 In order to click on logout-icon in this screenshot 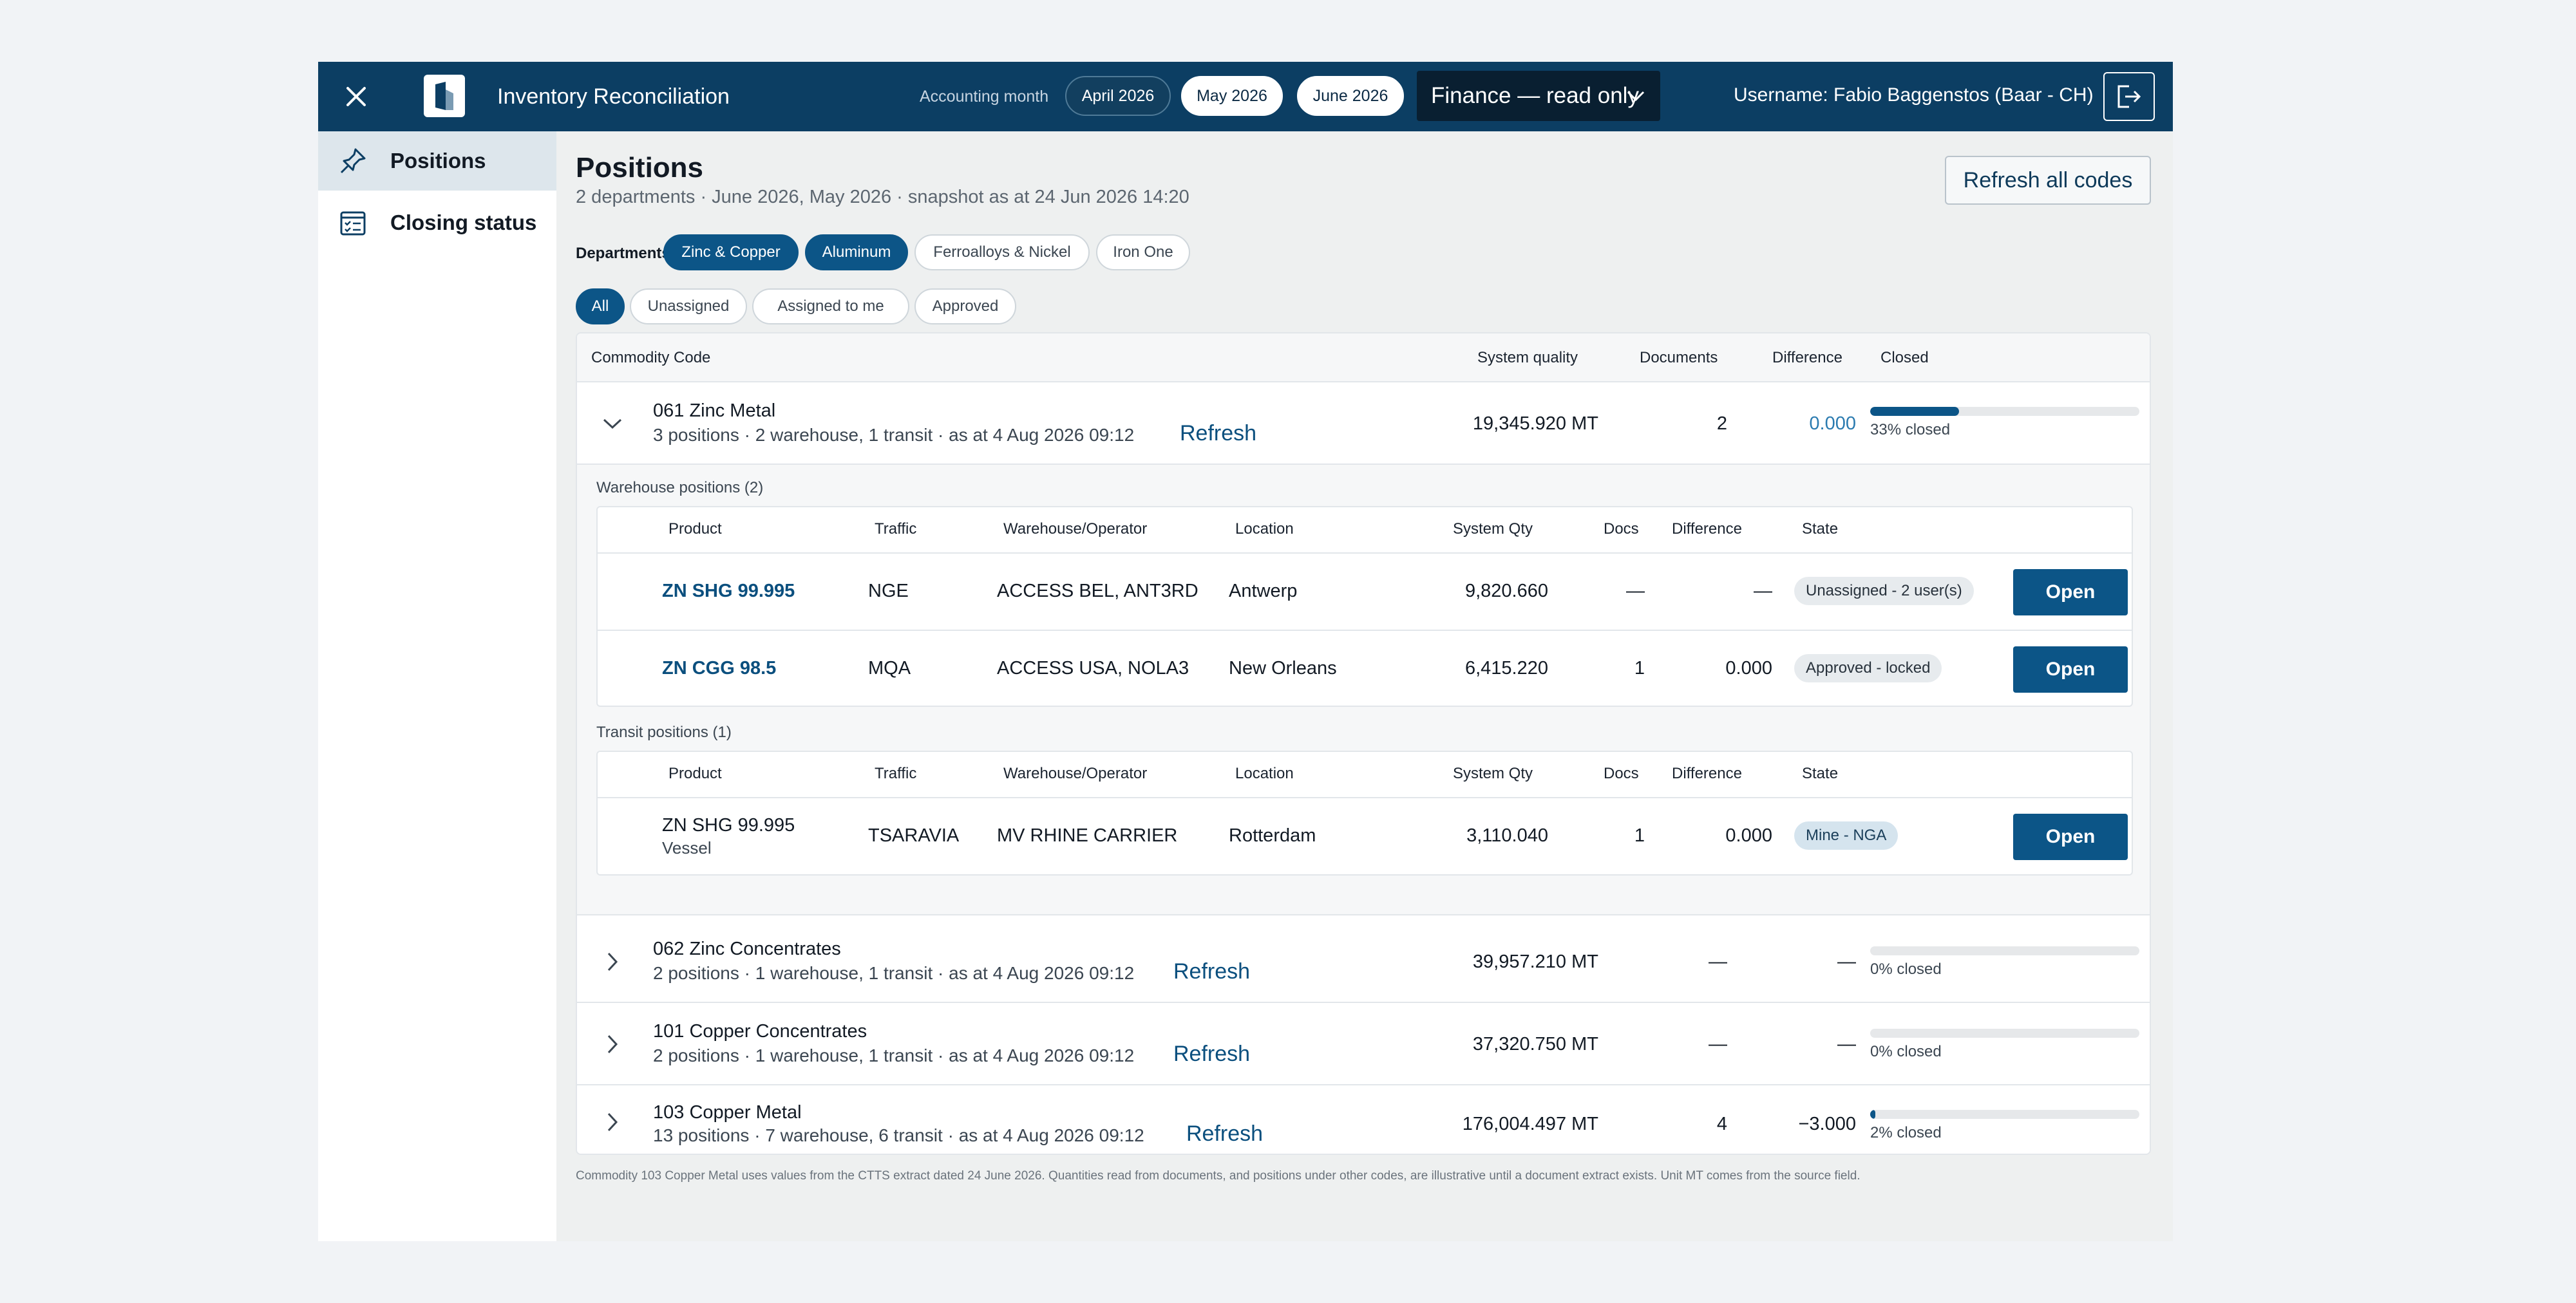, I will do `click(2129, 96)`.